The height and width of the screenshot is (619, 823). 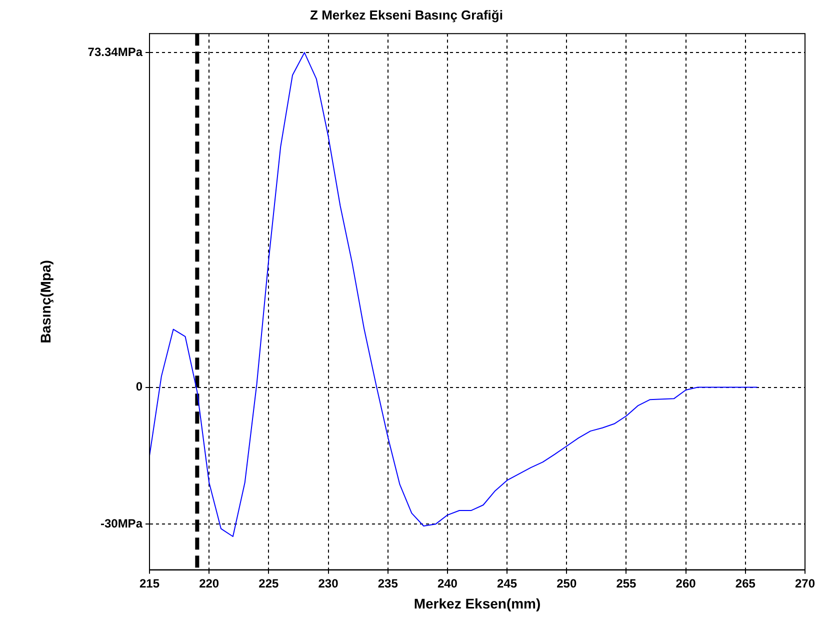 I want to click on x-axis-title: Merkez Eksen(mm), so click(x=477, y=603).